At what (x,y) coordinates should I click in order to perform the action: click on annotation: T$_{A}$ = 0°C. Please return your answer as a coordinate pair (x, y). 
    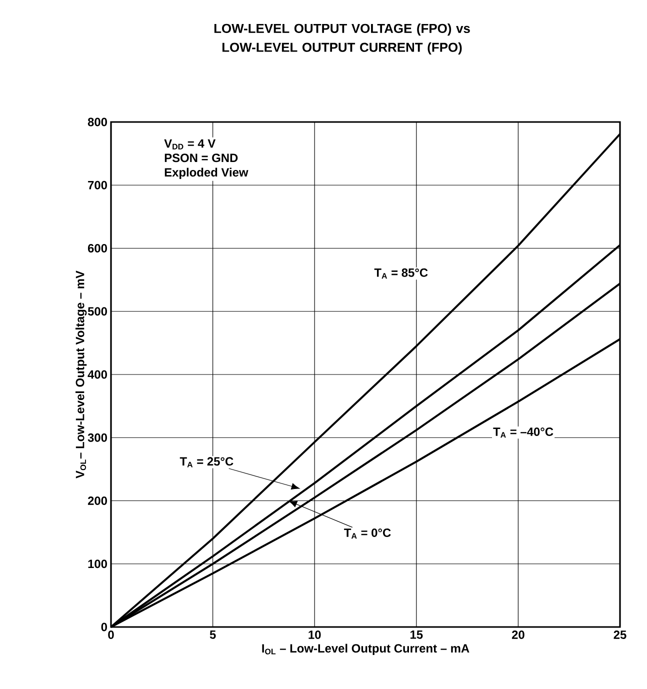
    Looking at the image, I should click on (367, 533).